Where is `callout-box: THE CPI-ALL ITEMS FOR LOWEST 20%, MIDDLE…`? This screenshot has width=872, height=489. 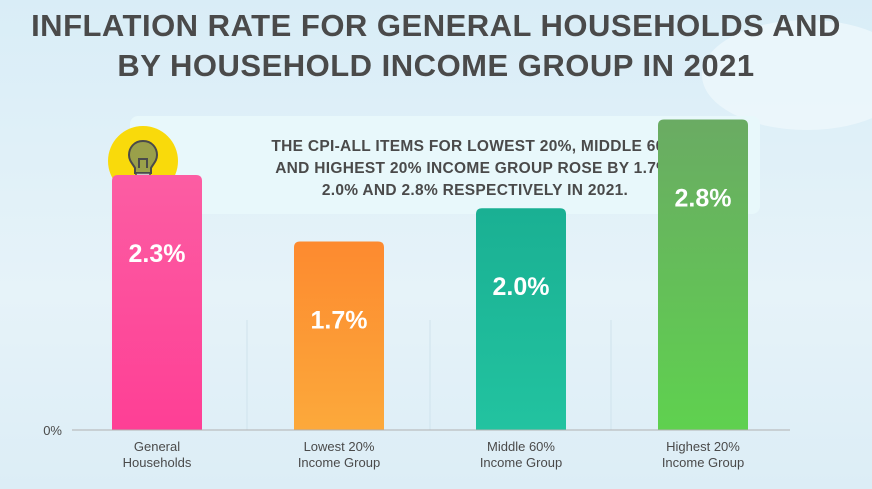 callout-box: THE CPI-ALL ITEMS FOR LOWEST 20%, MIDDLE… is located at coordinates (445, 165).